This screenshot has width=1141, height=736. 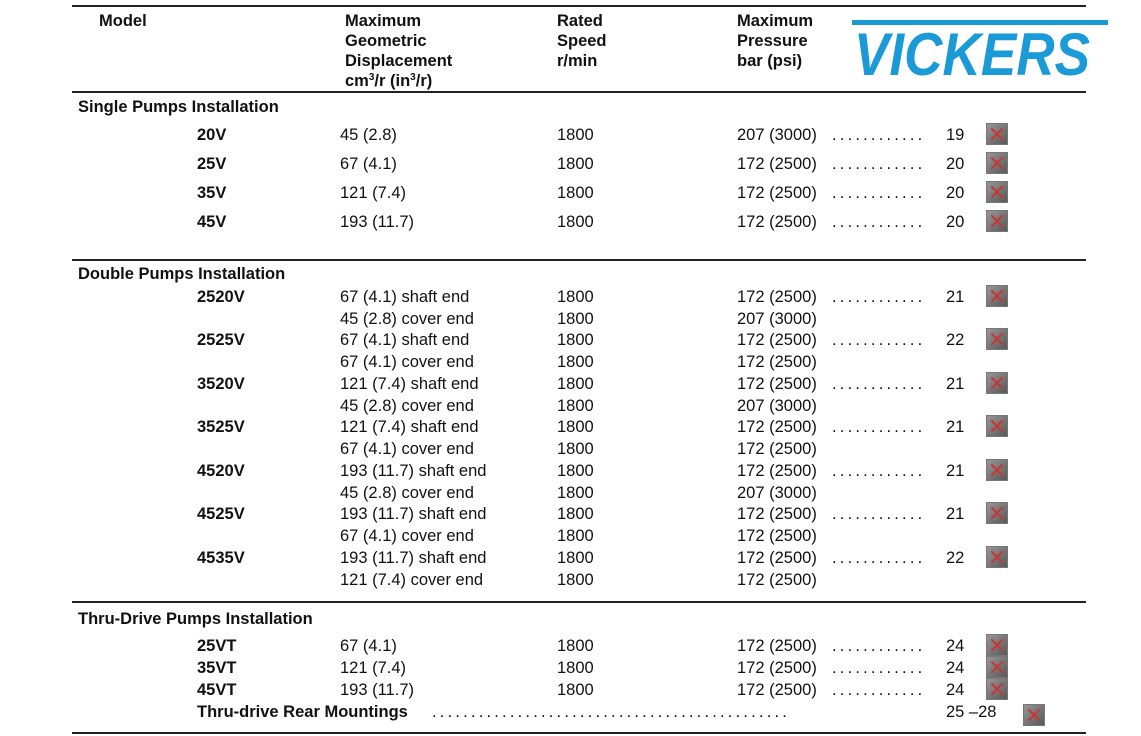 I want to click on model-name: 45V, so click(x=212, y=222).